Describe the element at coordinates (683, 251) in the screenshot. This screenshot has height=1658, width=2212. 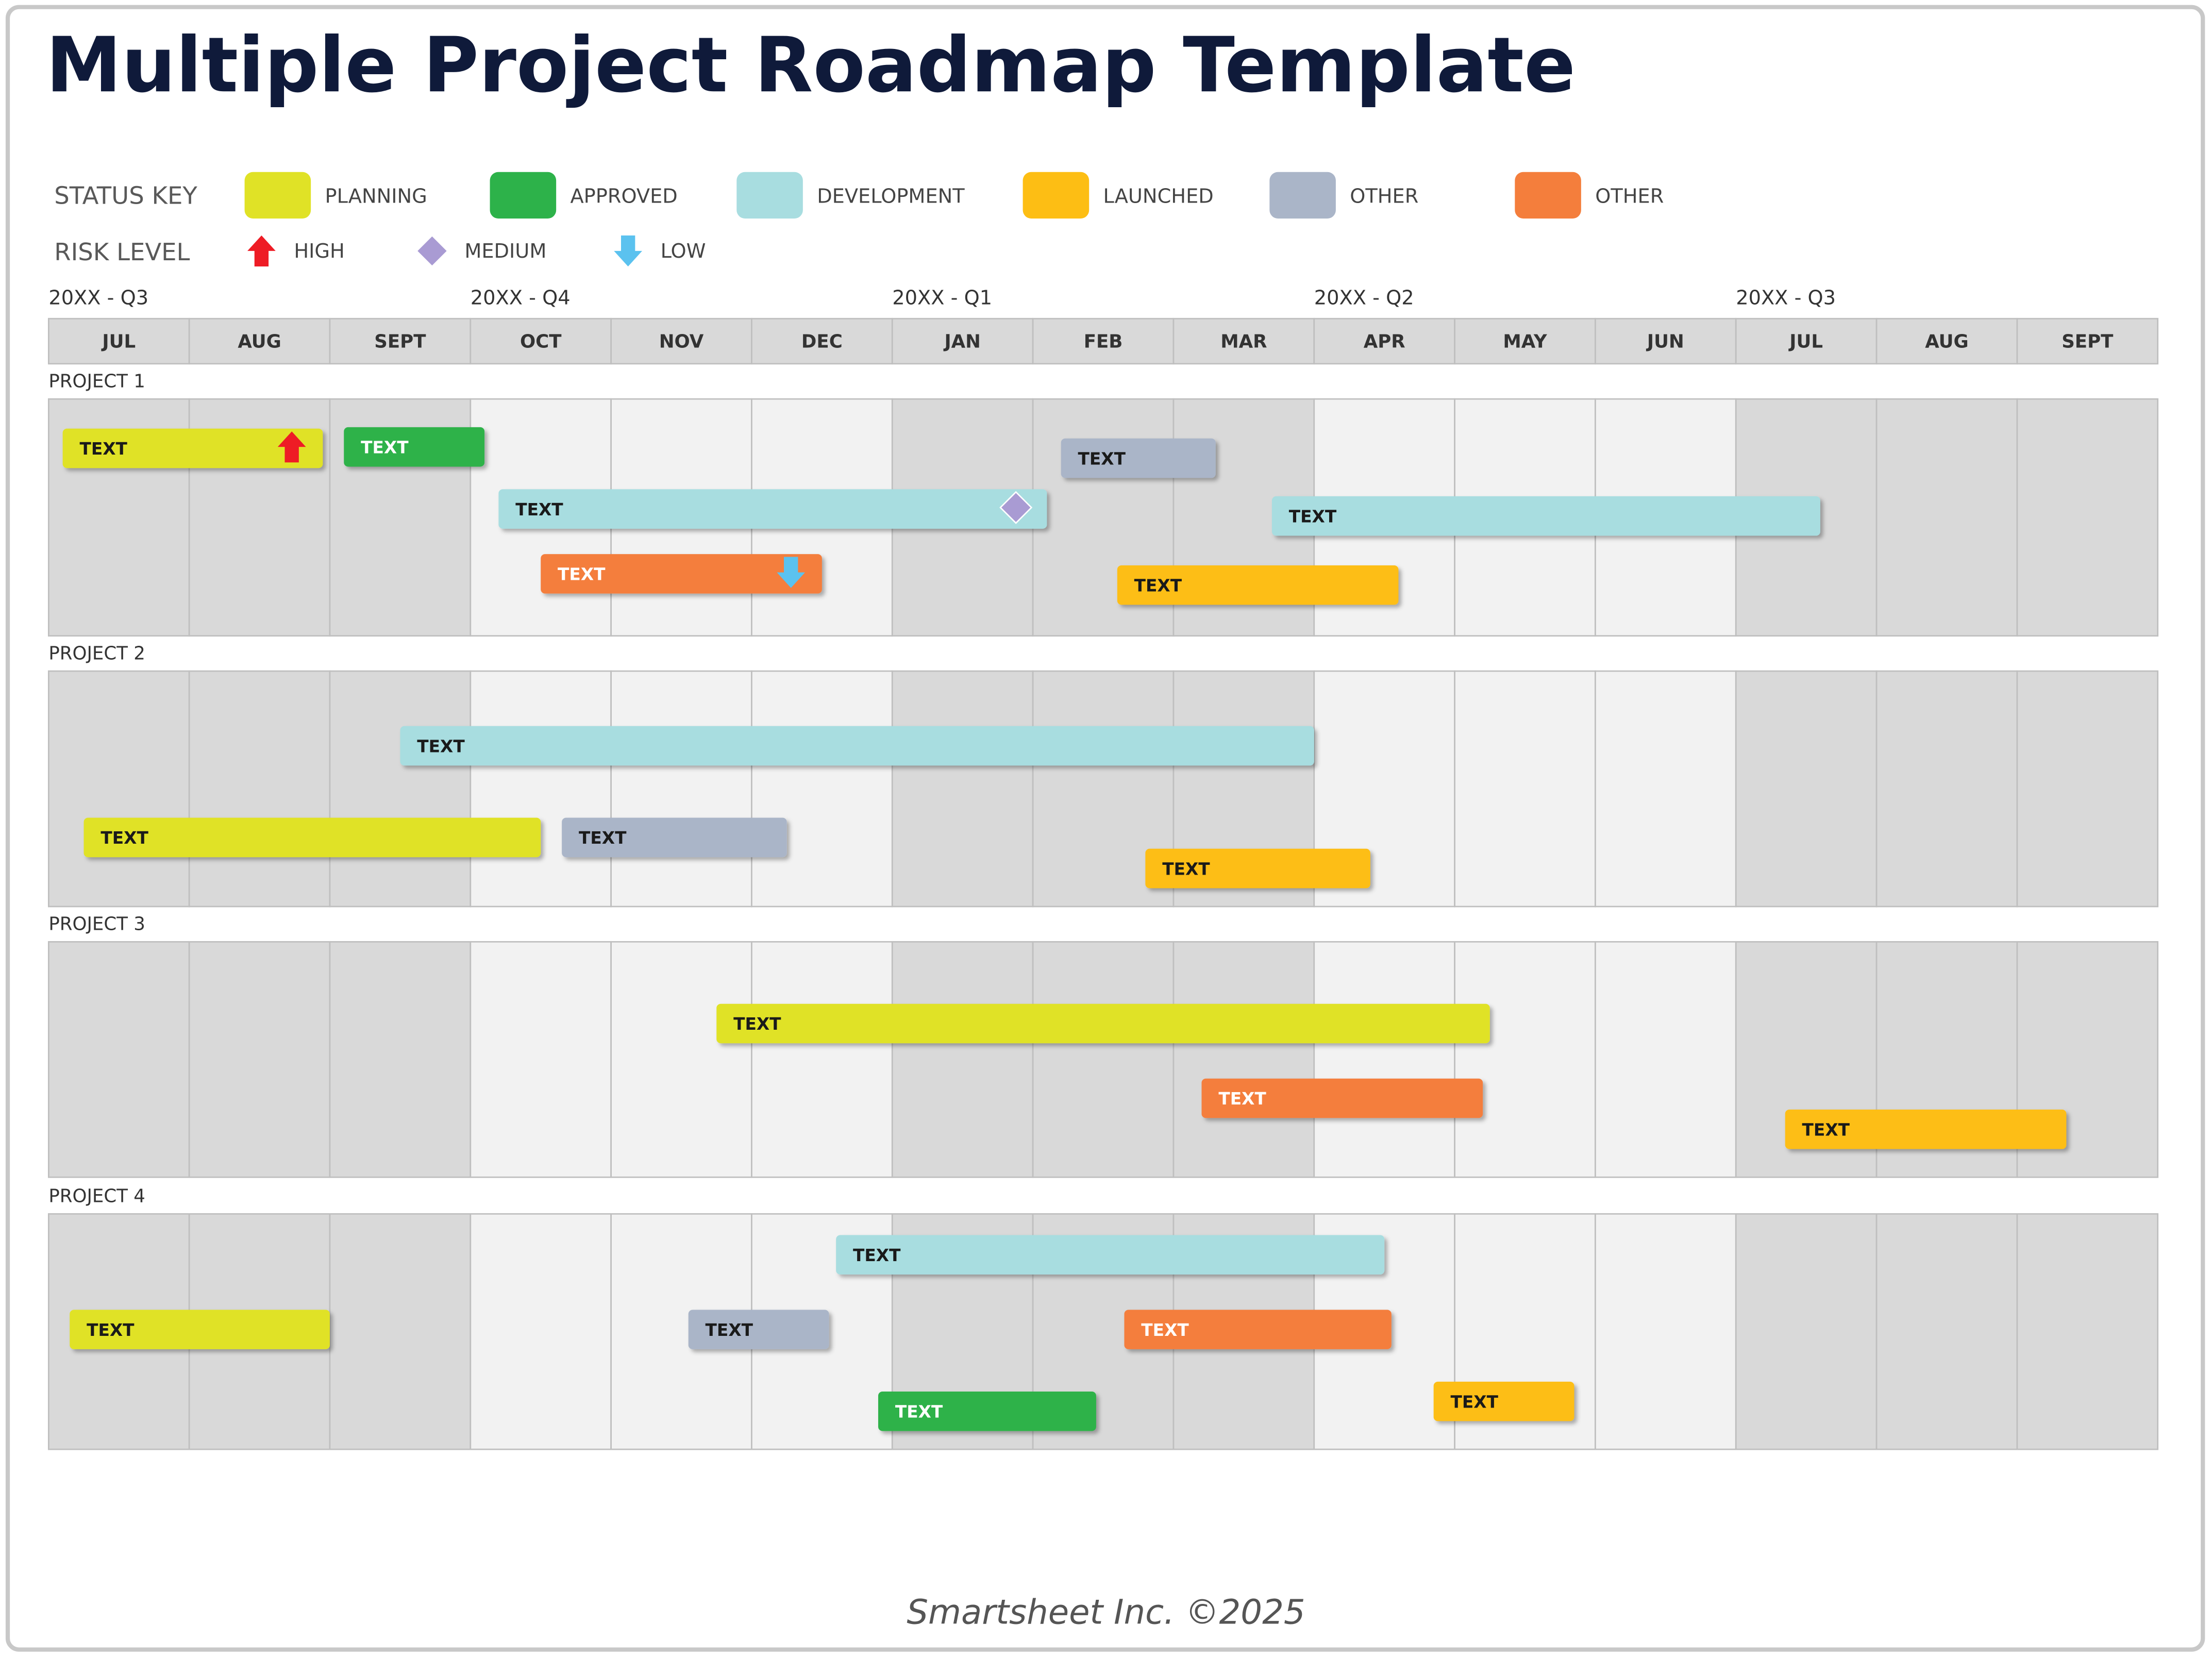
I see `risk-name: LOW` at that location.